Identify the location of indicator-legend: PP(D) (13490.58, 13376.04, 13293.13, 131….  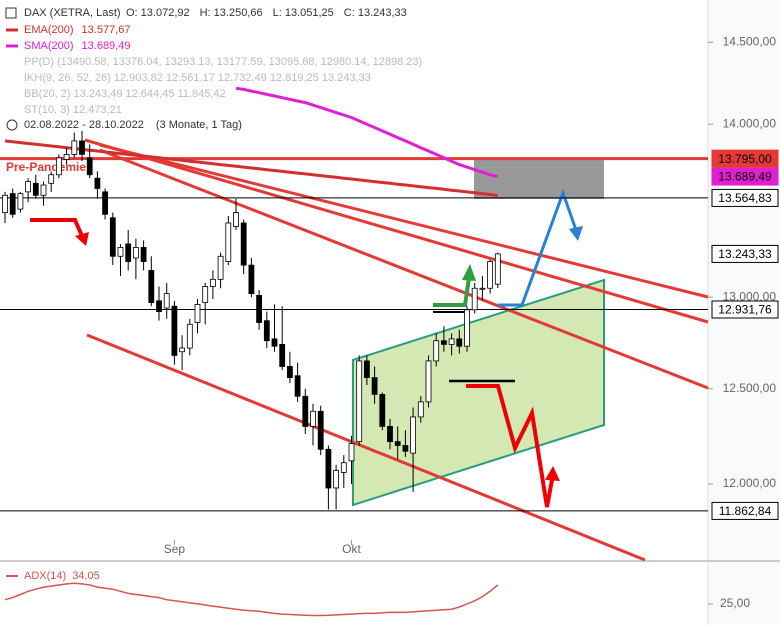
(223, 62).